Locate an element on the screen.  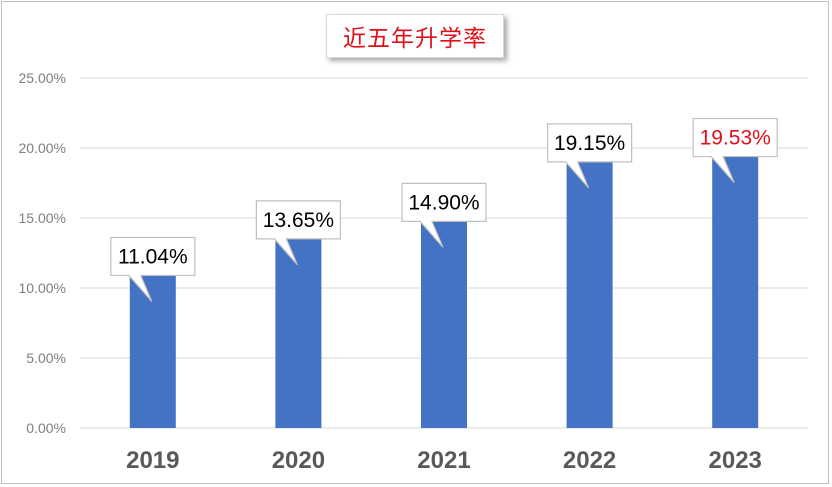
y-tick-label: 25.00% is located at coordinates (42, 78).